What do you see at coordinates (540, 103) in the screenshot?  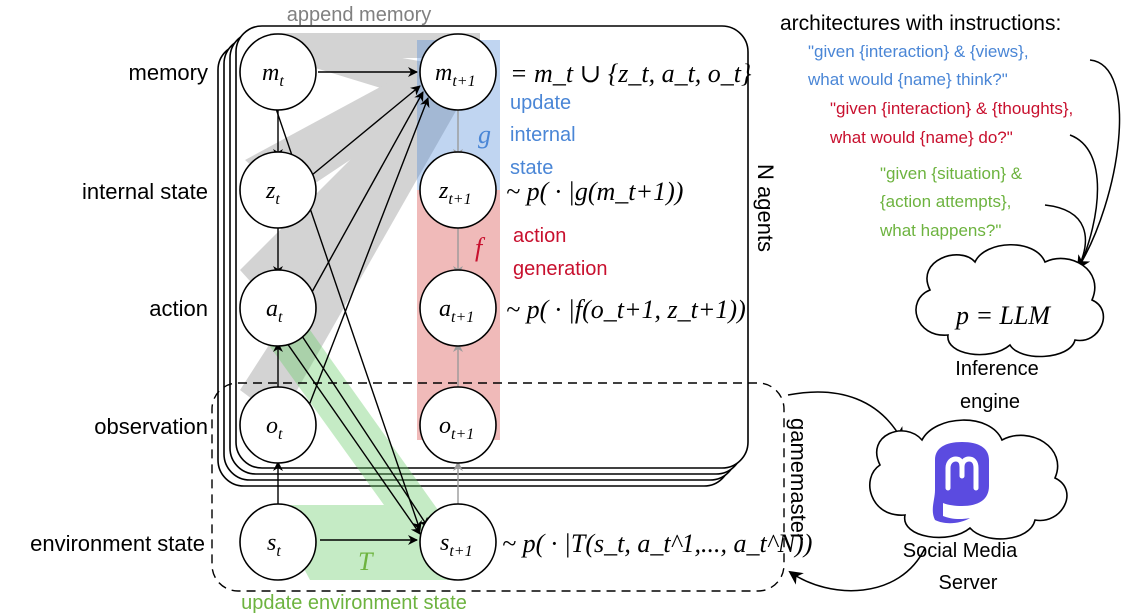 I see `update-label-1: update` at bounding box center [540, 103].